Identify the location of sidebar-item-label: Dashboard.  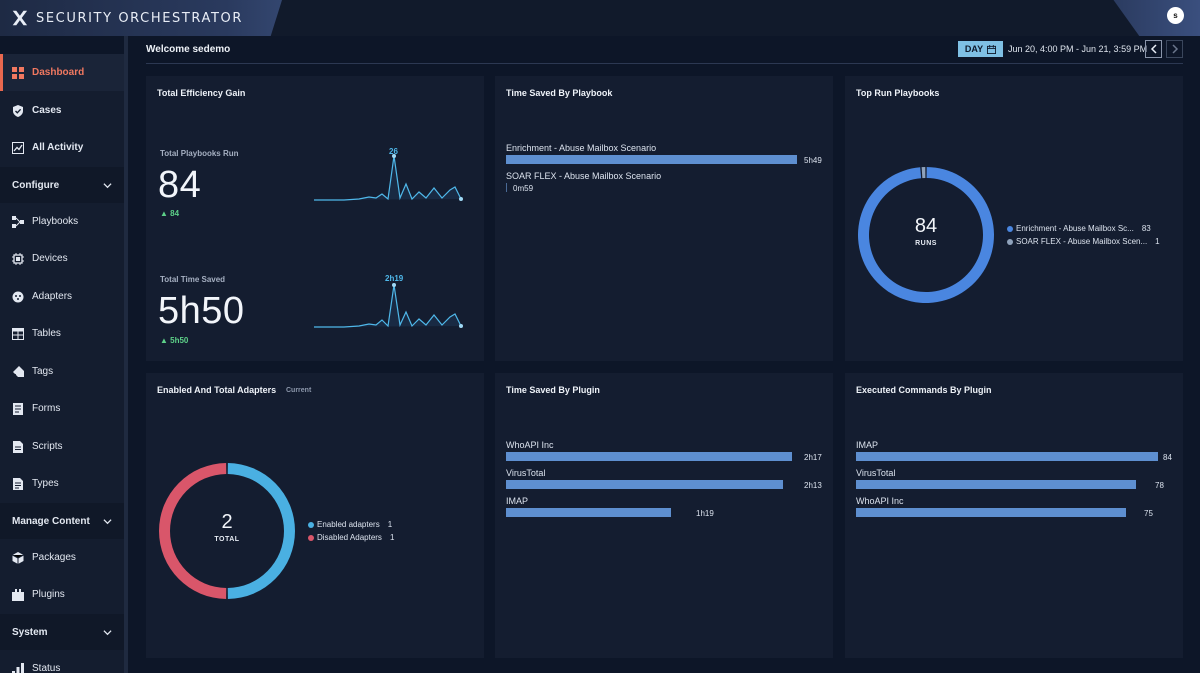
(58, 72).